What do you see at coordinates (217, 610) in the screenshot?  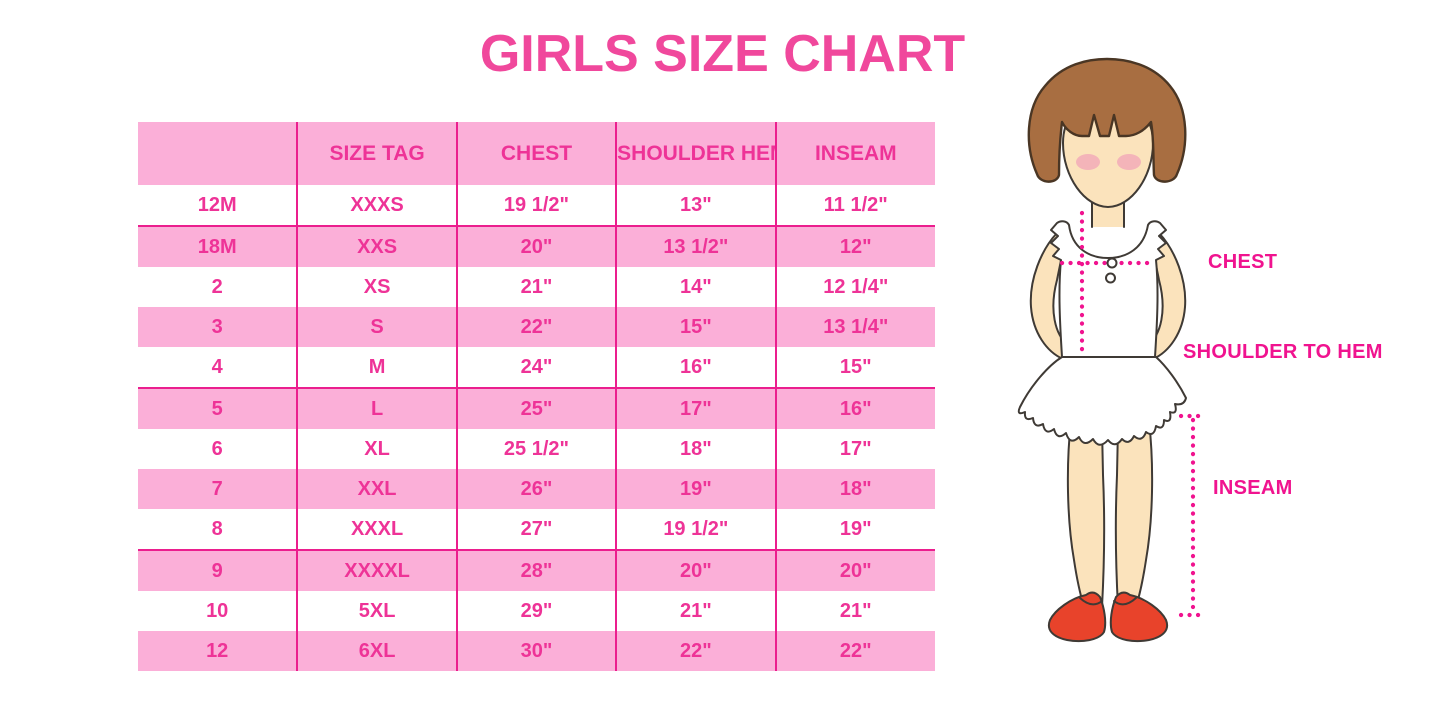 I see `table-cell: 10` at bounding box center [217, 610].